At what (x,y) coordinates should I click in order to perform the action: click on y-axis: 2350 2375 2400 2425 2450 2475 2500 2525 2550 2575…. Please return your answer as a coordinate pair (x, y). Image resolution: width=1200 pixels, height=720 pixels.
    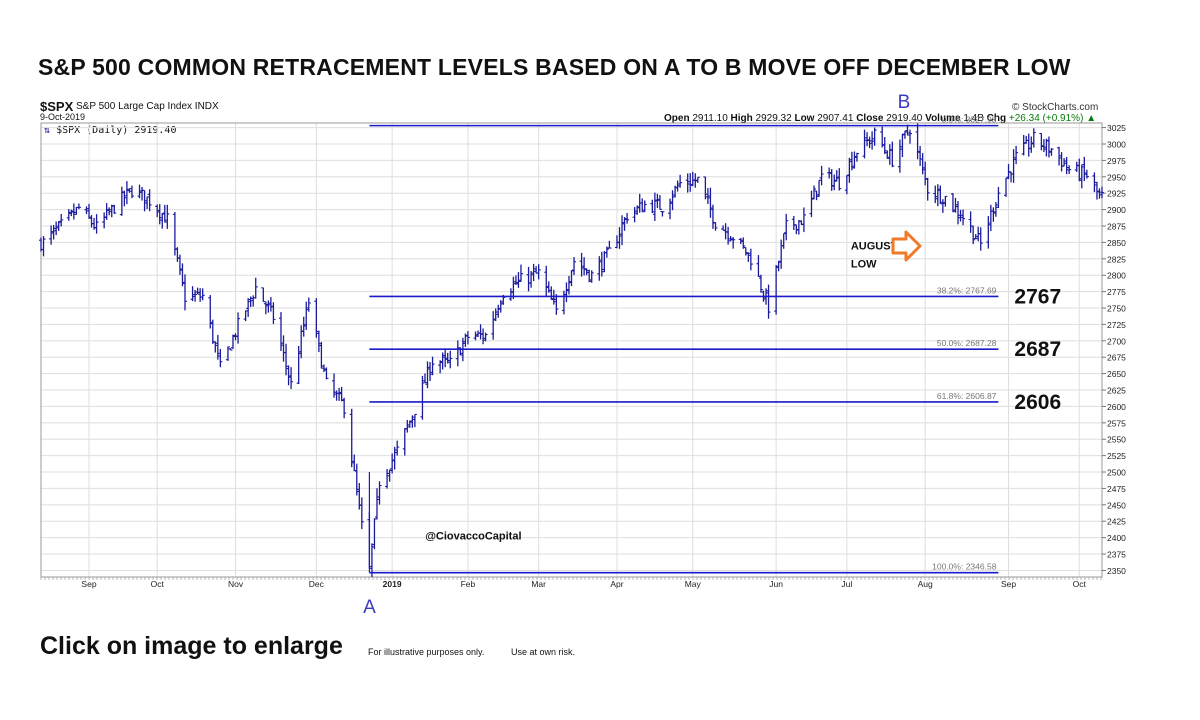
    Looking at the image, I should click on (1114, 349).